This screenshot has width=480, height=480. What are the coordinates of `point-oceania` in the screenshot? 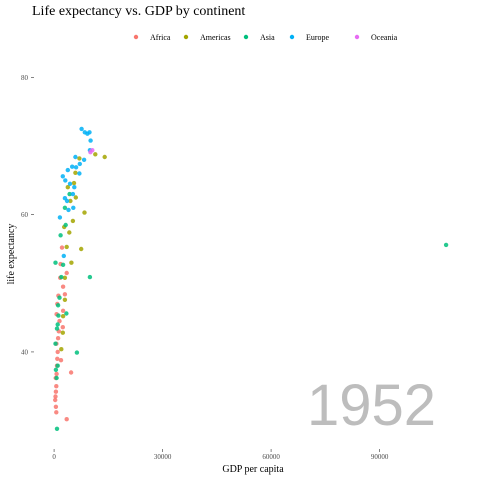 It's located at (92, 150).